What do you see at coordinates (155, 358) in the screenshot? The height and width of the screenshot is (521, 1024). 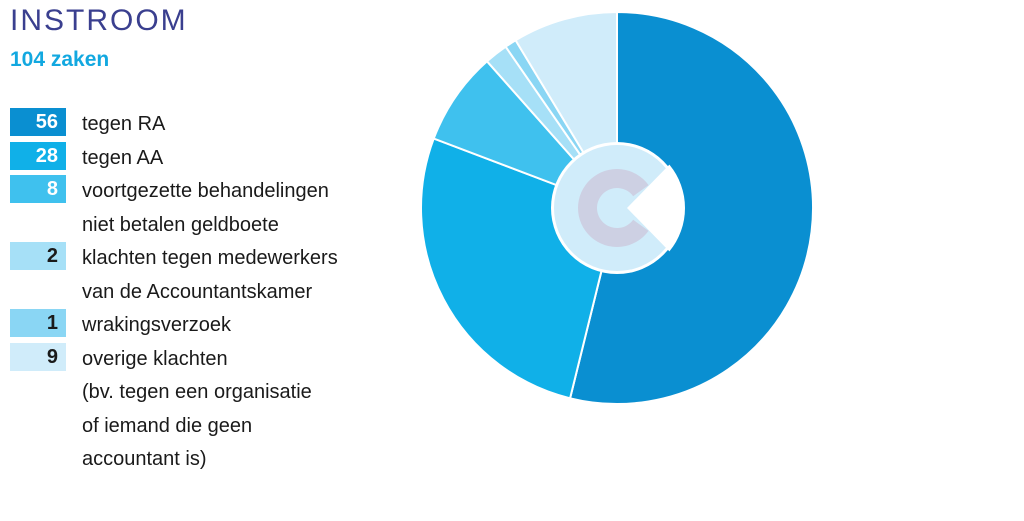 I see `legend-label-line: overige klachten` at bounding box center [155, 358].